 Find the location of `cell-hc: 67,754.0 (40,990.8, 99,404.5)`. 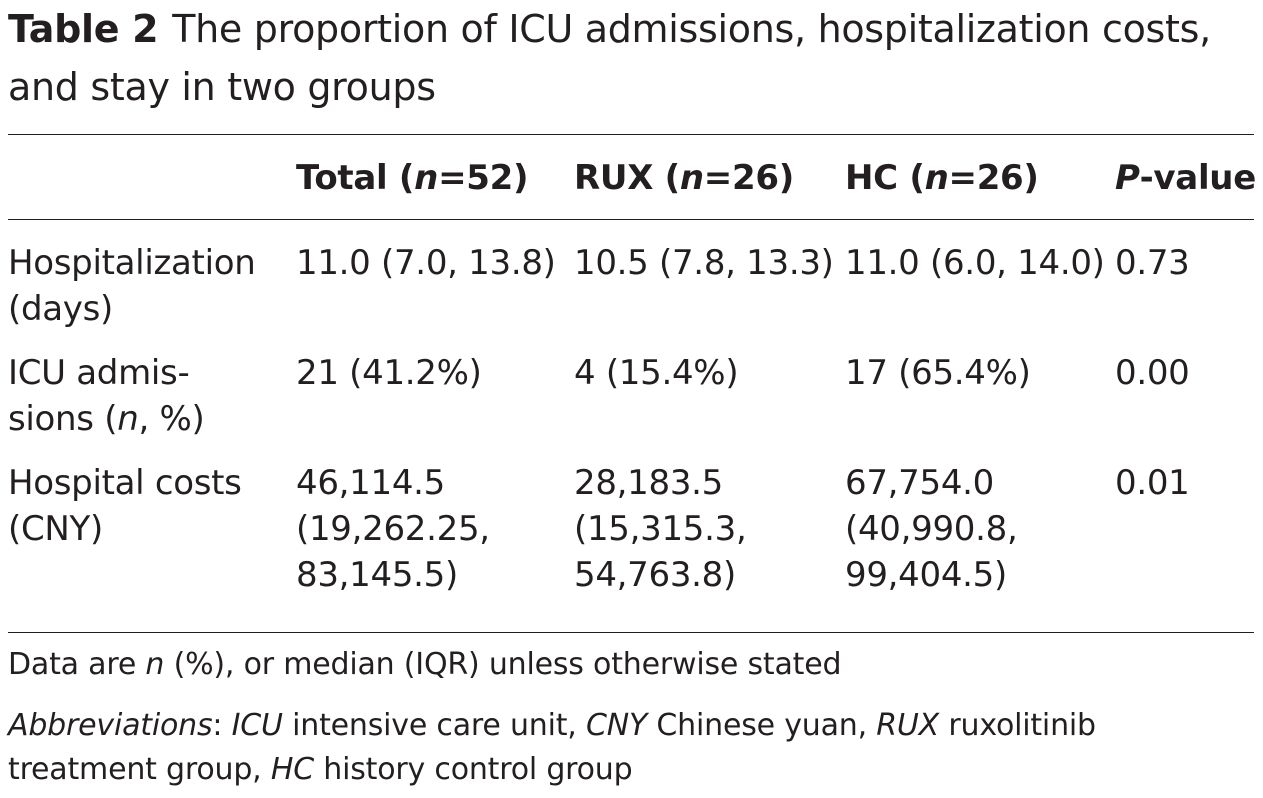

cell-hc: 67,754.0 (40,990.8, 99,404.5) is located at coordinates (931, 529).